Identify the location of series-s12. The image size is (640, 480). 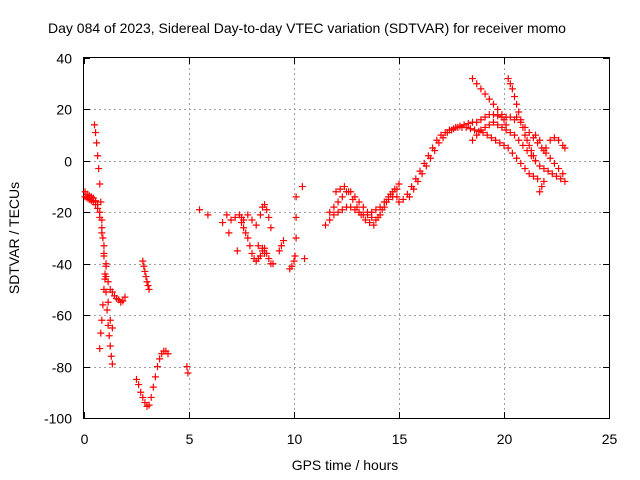
(363, 204).